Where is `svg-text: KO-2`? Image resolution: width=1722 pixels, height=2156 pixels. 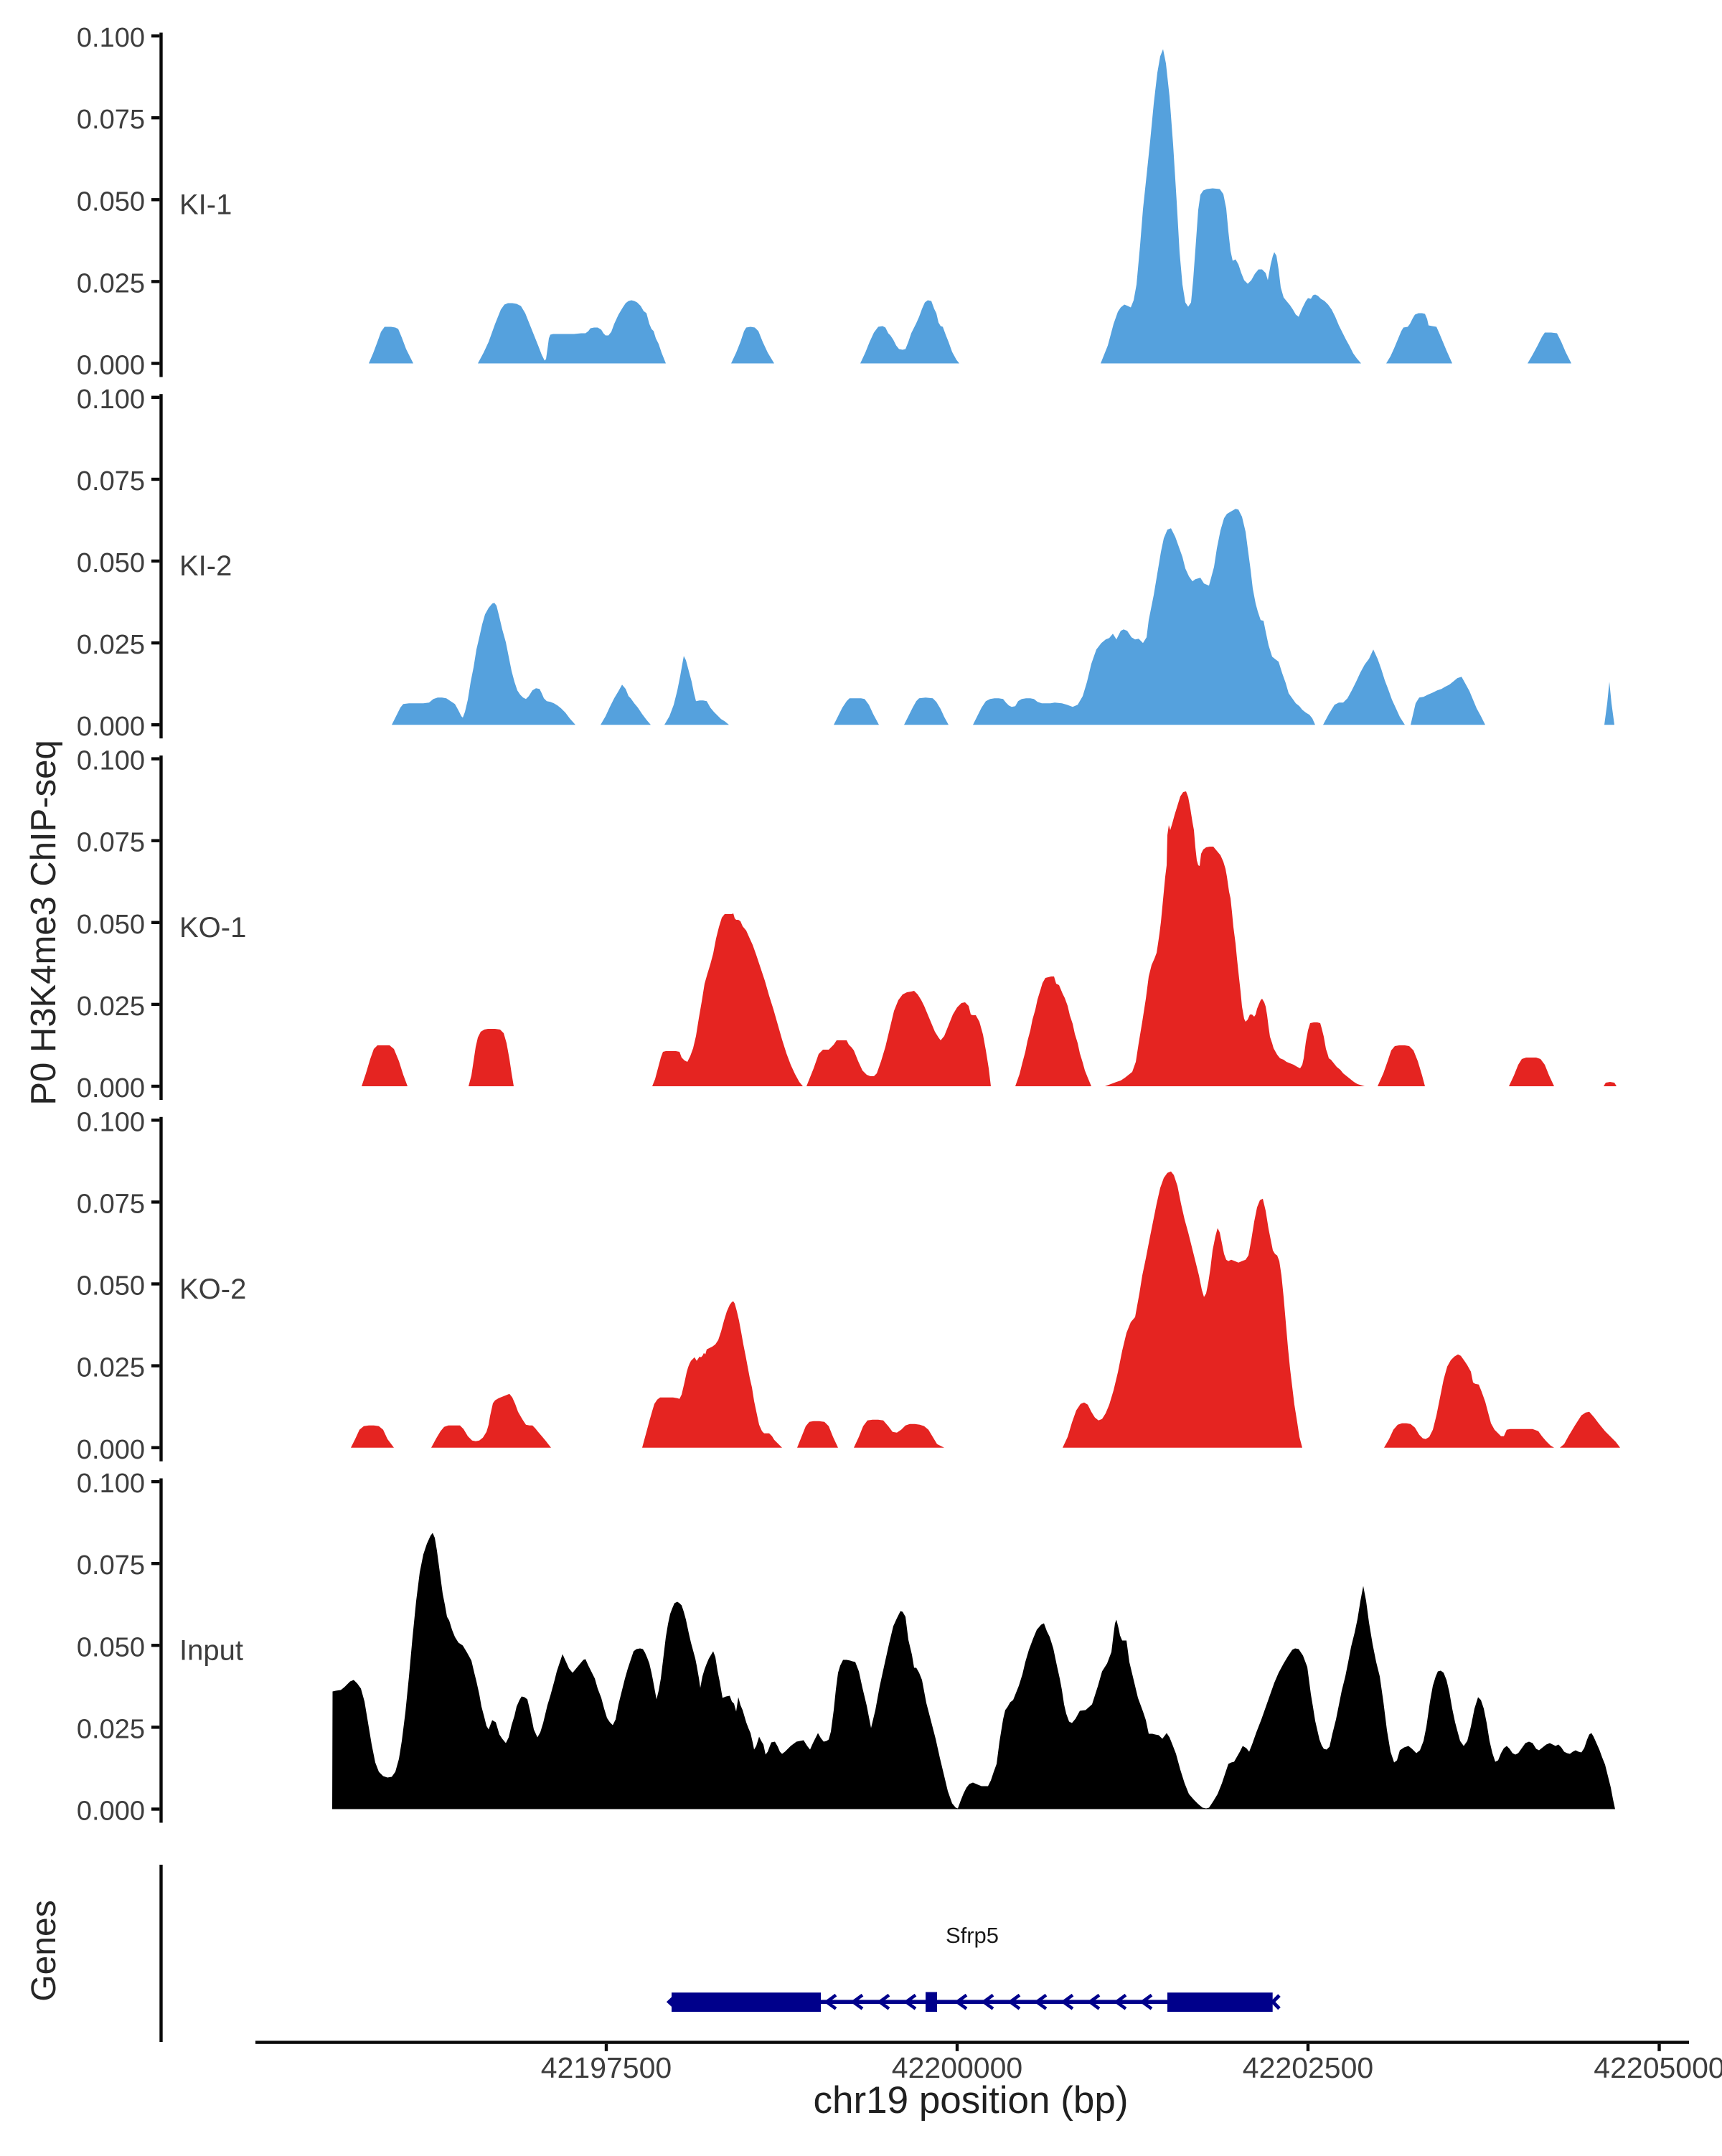 svg-text: KO-2 is located at coordinates (212, 1290).